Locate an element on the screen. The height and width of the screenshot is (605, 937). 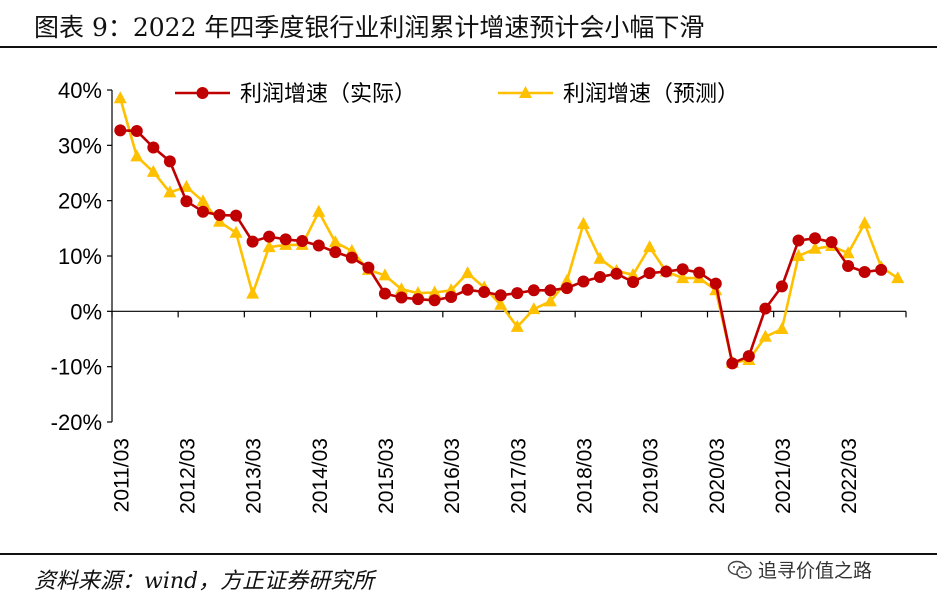
legend-label: 利润增速（预测） is located at coordinates (651, 93).